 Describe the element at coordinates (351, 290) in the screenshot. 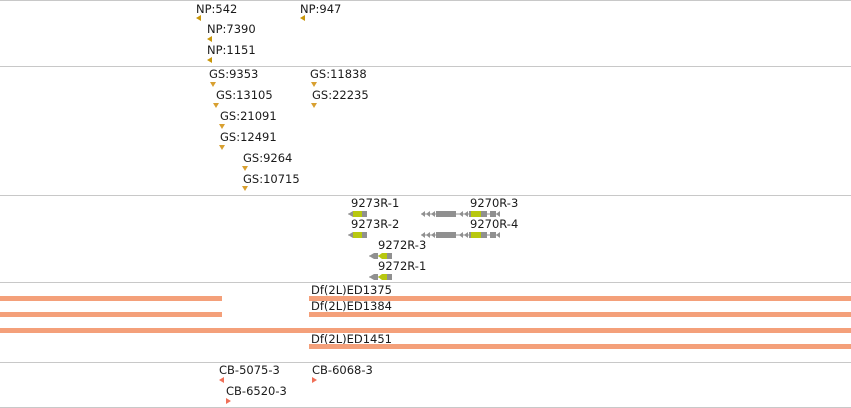

I see `deficiency-label: Df(2L)ED1375` at that location.